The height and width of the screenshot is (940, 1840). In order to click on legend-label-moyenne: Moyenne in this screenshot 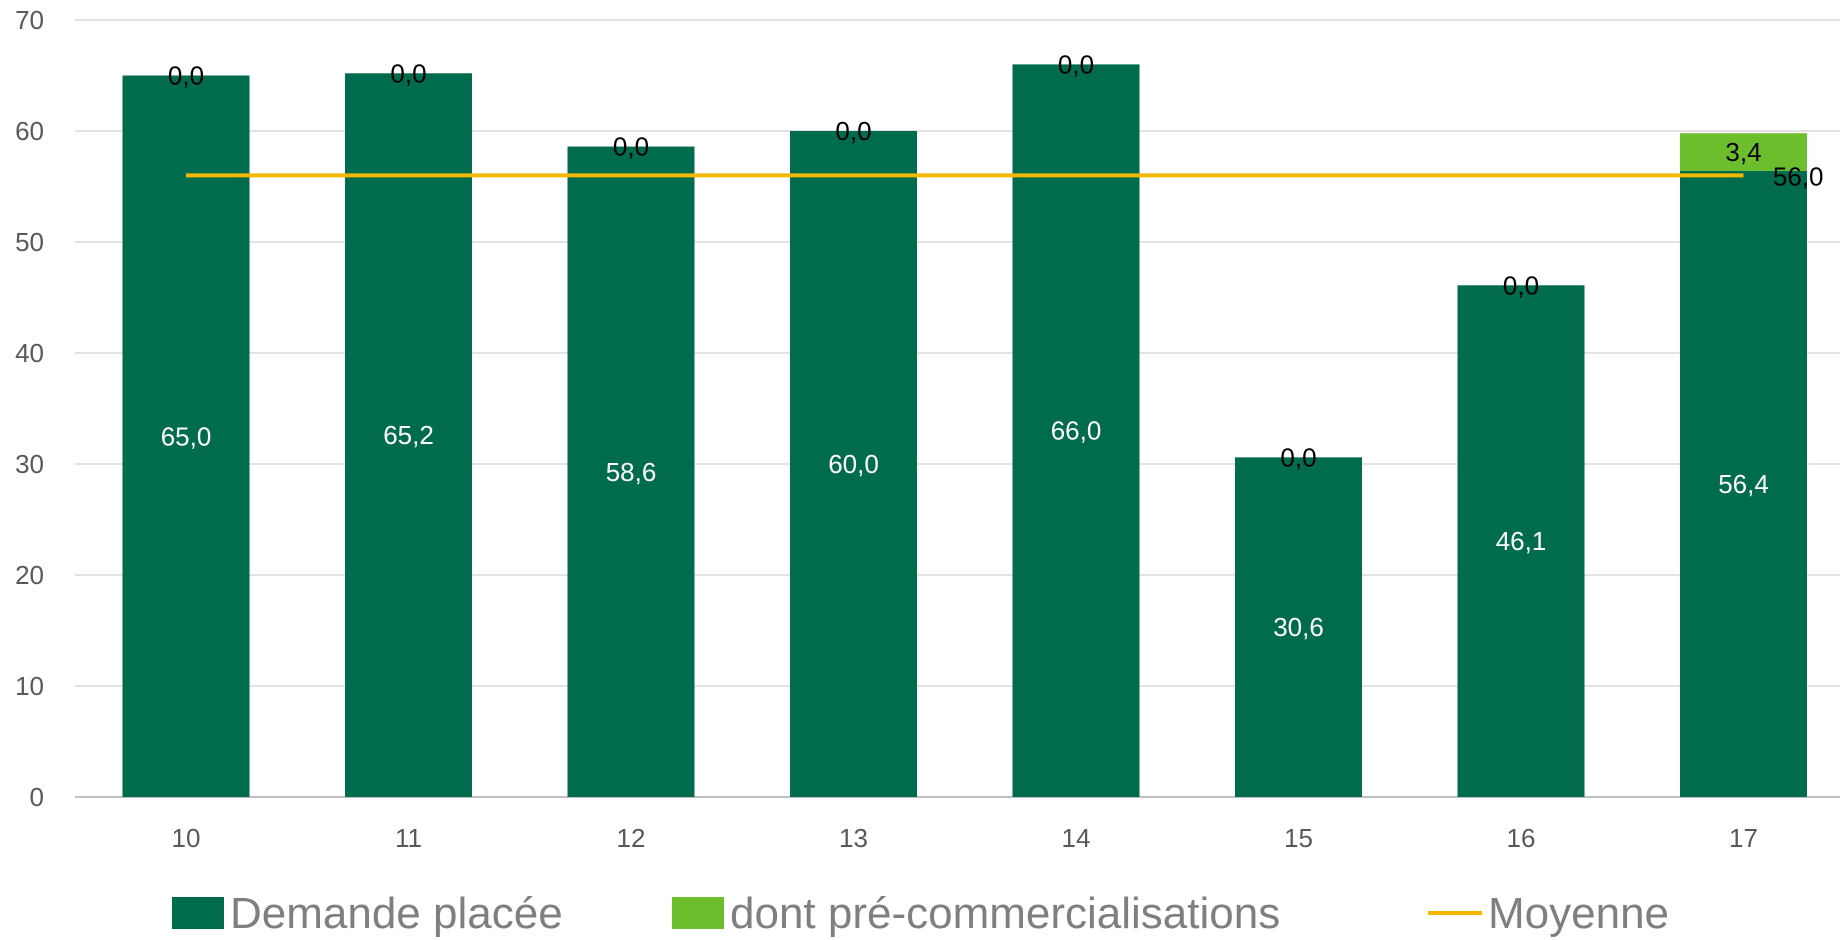, I will do `click(1578, 913)`.